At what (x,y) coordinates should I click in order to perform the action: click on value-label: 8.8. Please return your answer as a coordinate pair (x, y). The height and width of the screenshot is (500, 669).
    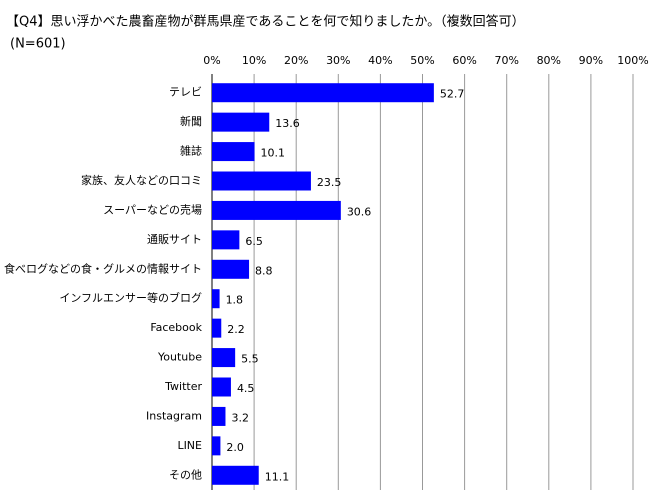
    Looking at the image, I should click on (264, 270).